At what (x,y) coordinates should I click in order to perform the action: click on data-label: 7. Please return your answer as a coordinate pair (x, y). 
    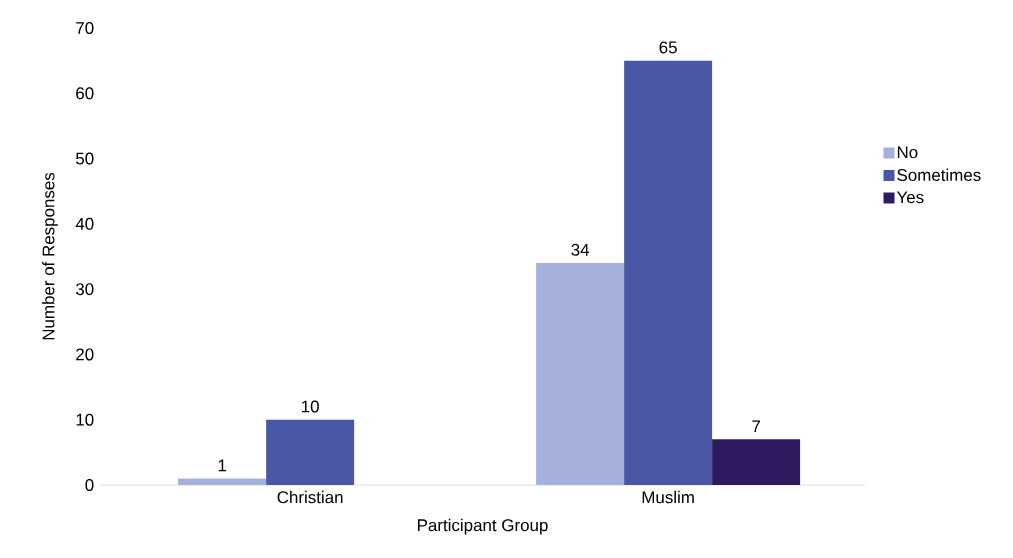
    Looking at the image, I should click on (756, 426).